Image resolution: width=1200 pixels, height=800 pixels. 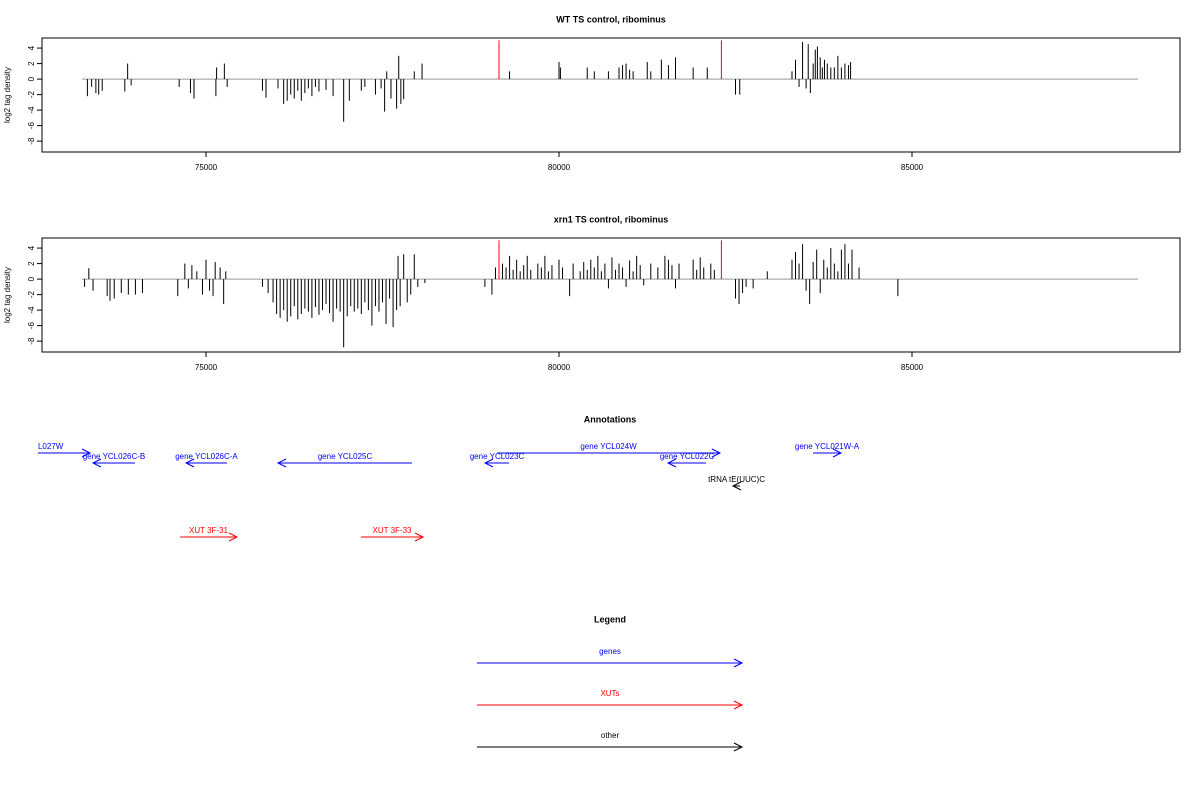 I want to click on annotation-label: gene YCL022C, so click(x=687, y=456).